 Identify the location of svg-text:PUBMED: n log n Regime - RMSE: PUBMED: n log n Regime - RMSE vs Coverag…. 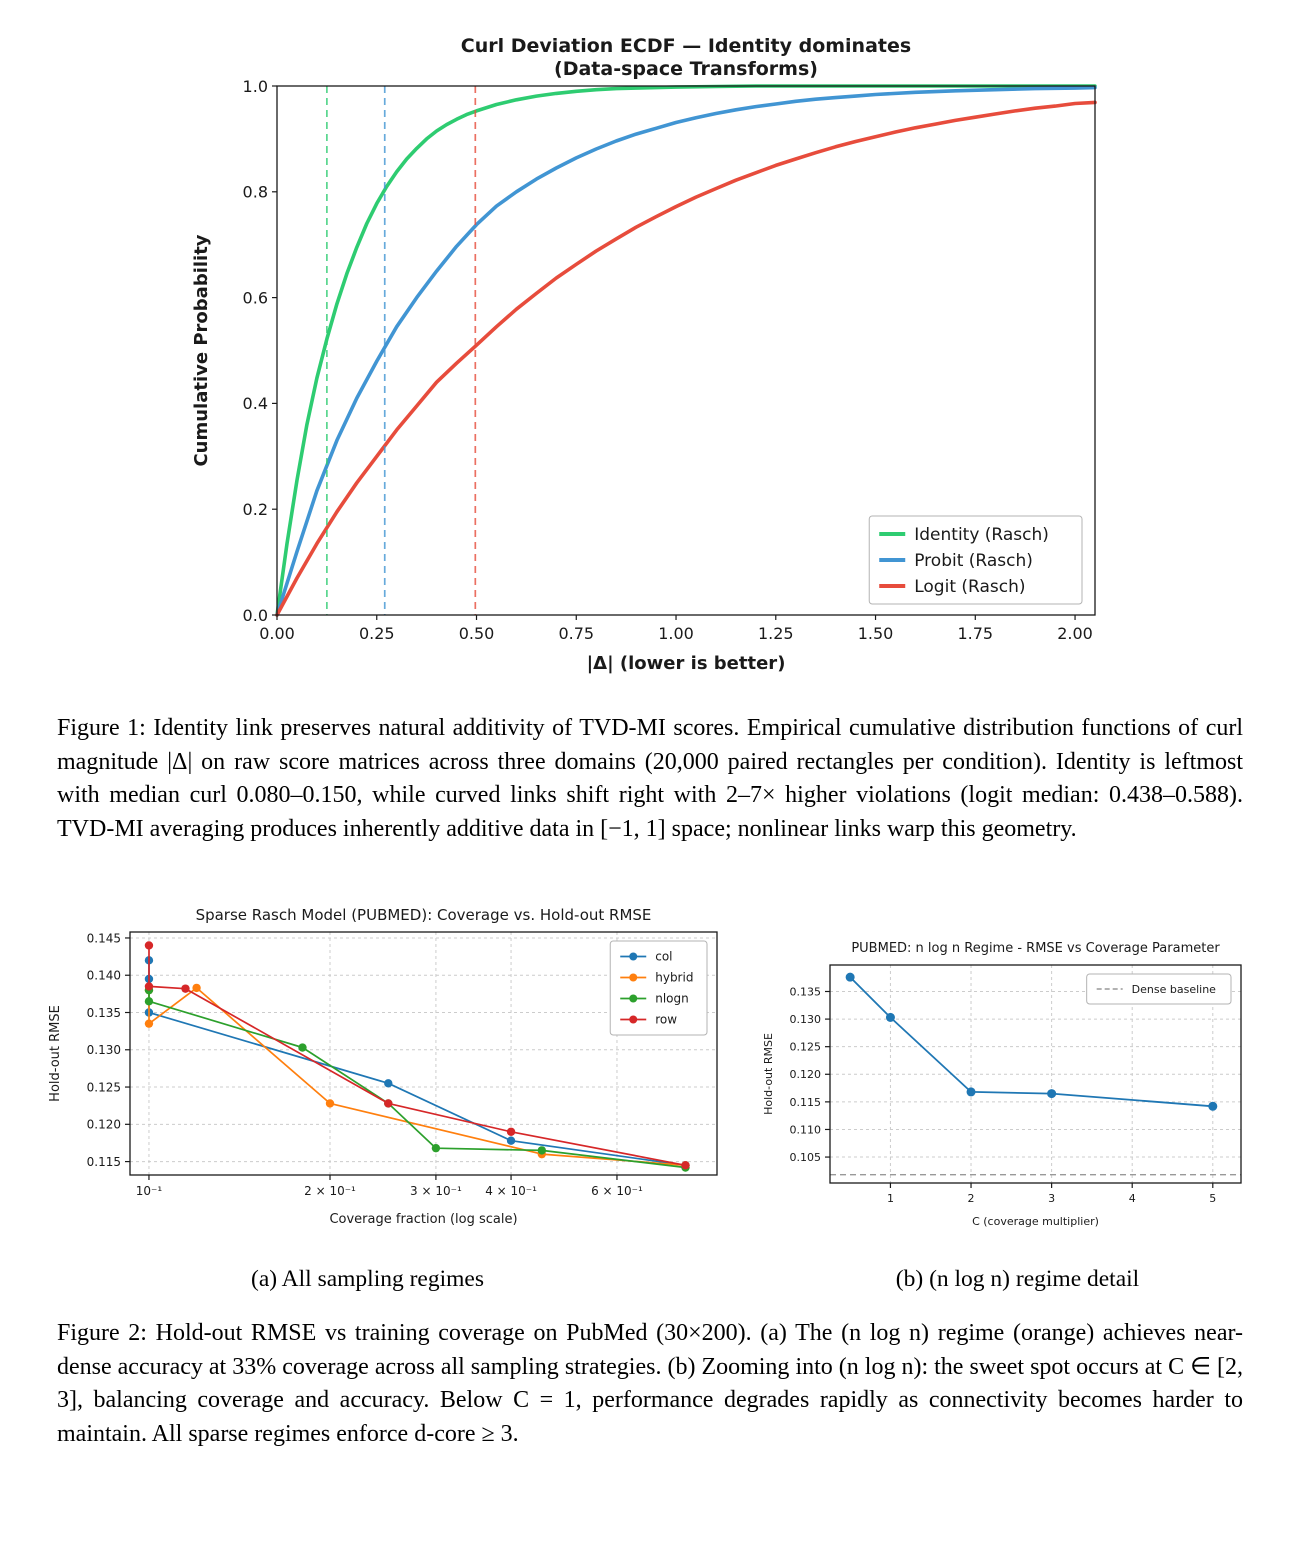
(1035, 948).